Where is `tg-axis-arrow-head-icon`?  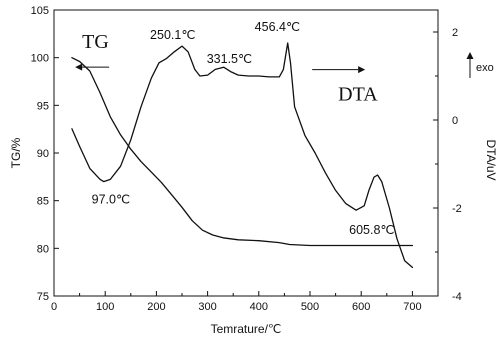 tg-axis-arrow-head-icon is located at coordinates (79, 67).